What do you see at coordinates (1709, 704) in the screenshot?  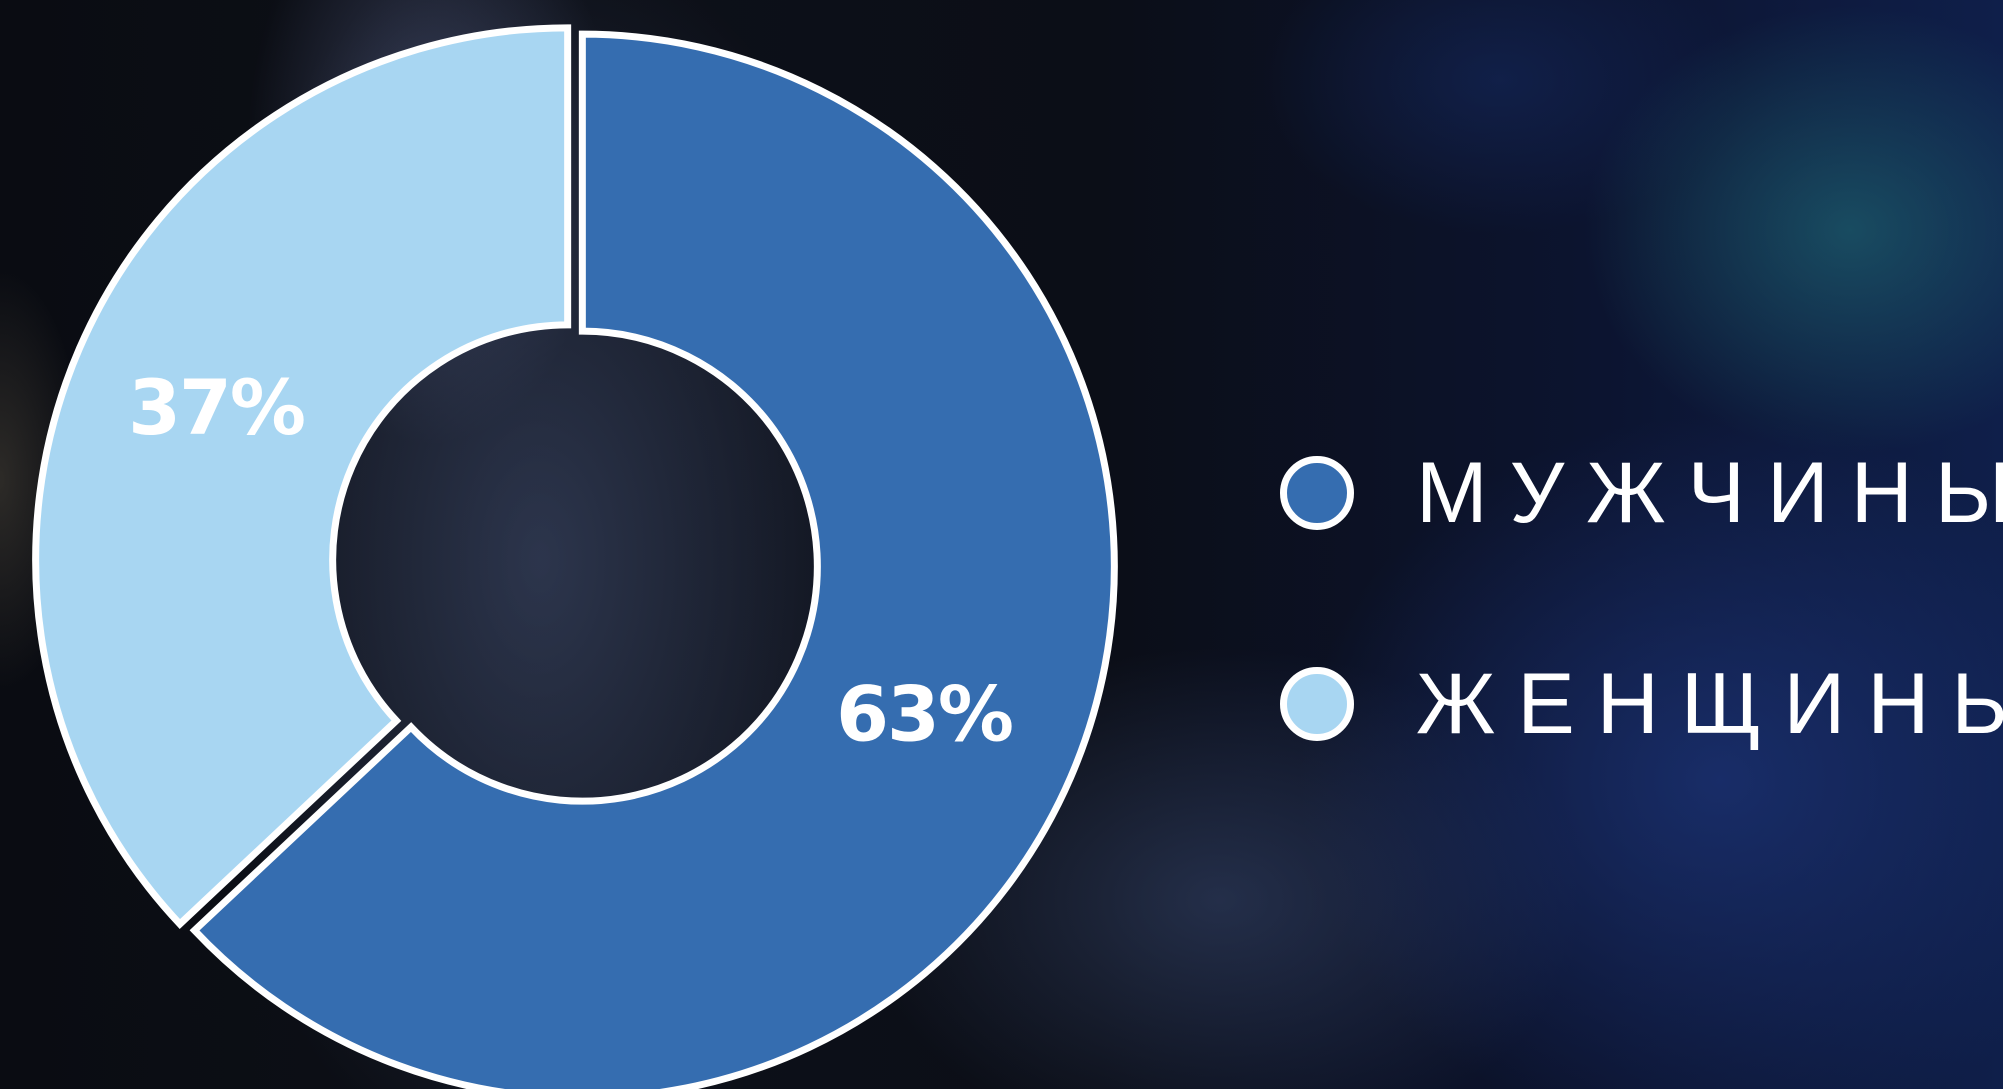 I see `legend-label-women: ЖЕНЩИНЫ` at bounding box center [1709, 704].